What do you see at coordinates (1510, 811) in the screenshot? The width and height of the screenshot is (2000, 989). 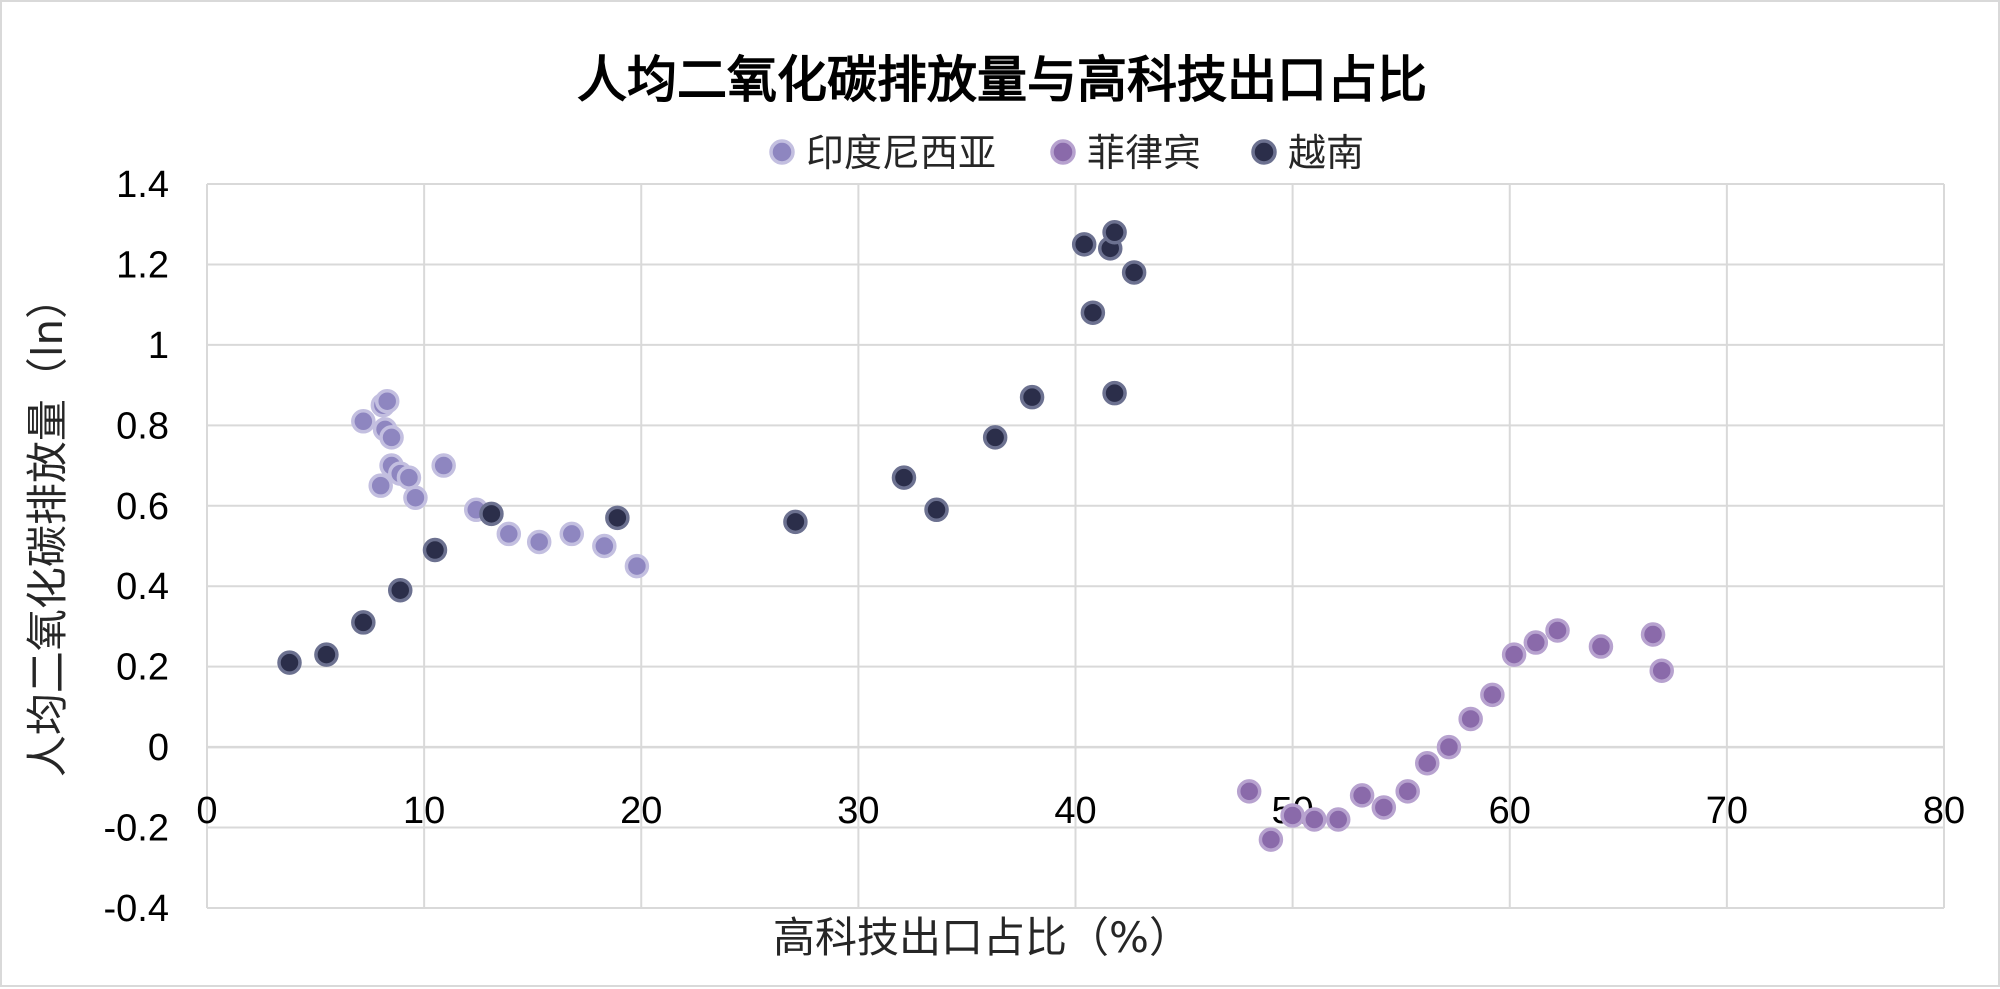 I see `x-tick-label: 60` at bounding box center [1510, 811].